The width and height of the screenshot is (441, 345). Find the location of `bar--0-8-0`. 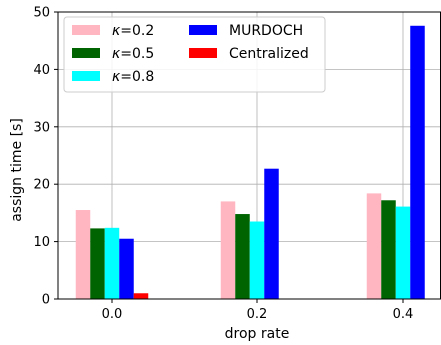

bar--0-8-0 is located at coordinates (112, 263).